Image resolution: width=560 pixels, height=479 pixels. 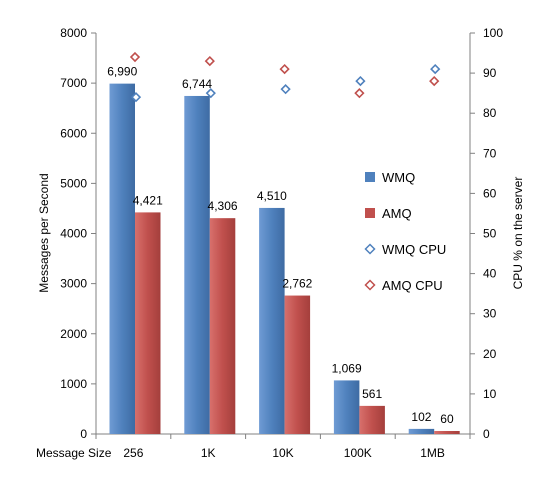 What do you see at coordinates (434, 81) in the screenshot?
I see `marker-amq-cpu-1MB` at bounding box center [434, 81].